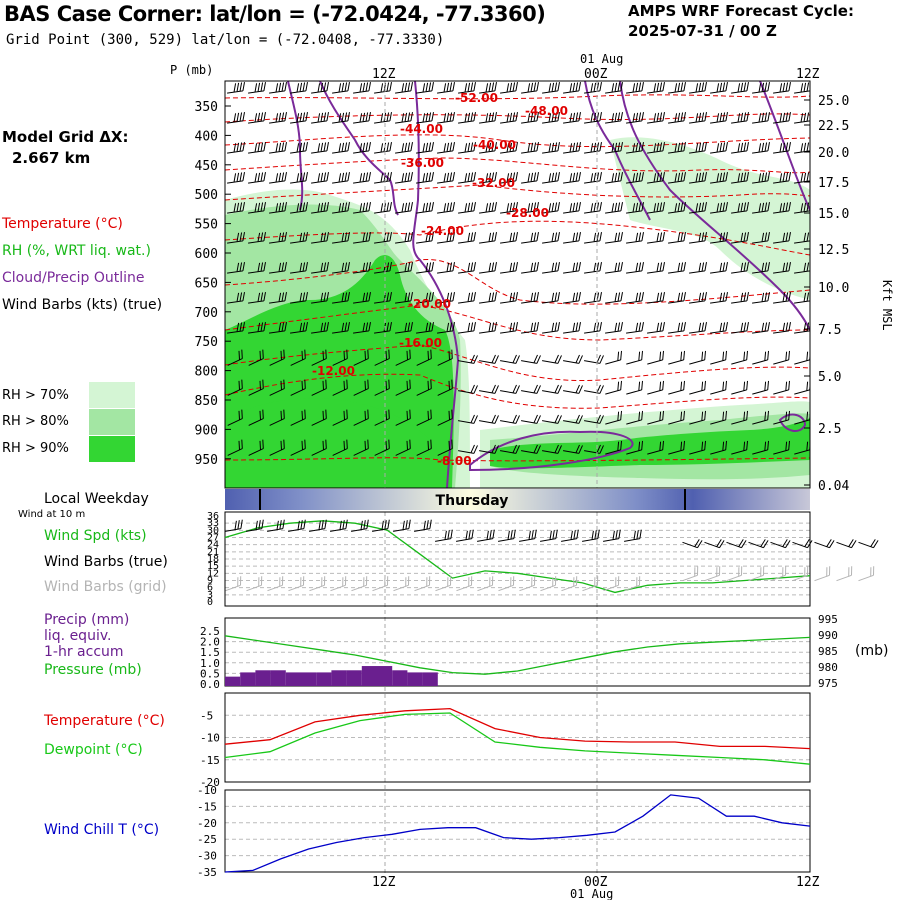  What do you see at coordinates (210, 673) in the screenshot?
I see `precip-tick-label: 0.5` at bounding box center [210, 673].